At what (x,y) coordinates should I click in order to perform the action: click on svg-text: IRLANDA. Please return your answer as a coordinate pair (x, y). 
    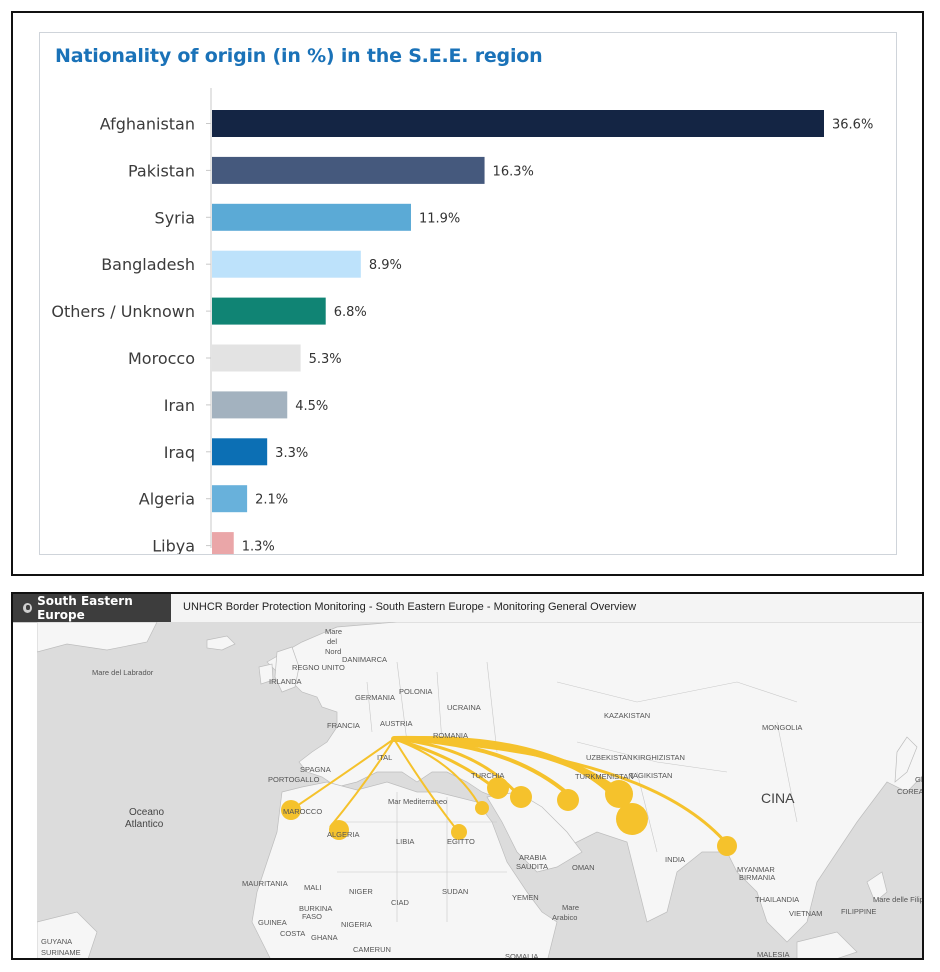
    Looking at the image, I should click on (285, 681).